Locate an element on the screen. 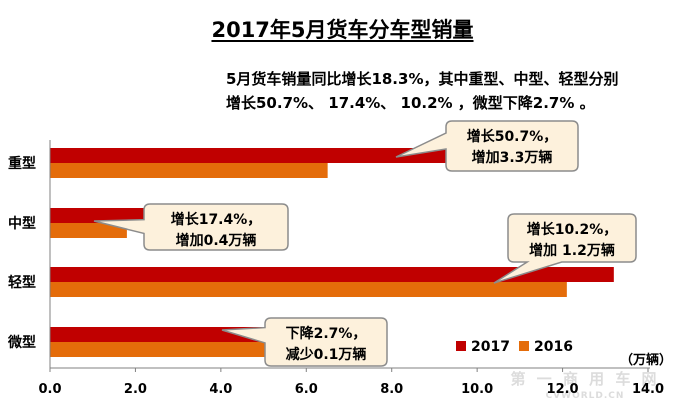 The width and height of the screenshot is (685, 410). callout-2-line-1: 增长17.4%， is located at coordinates (216, 219).